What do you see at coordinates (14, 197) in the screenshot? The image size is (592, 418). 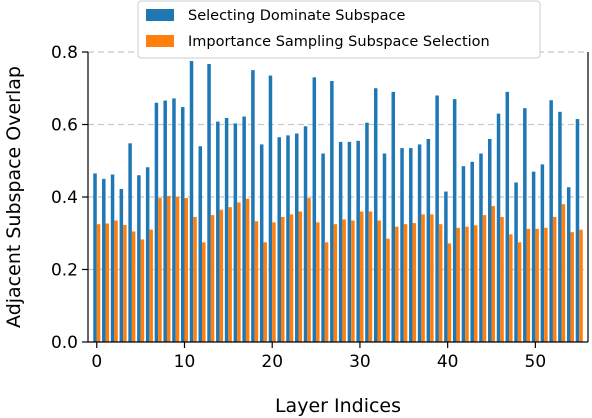 I see `y-axis-label: Adjacent Subspace Overlap` at bounding box center [14, 197].